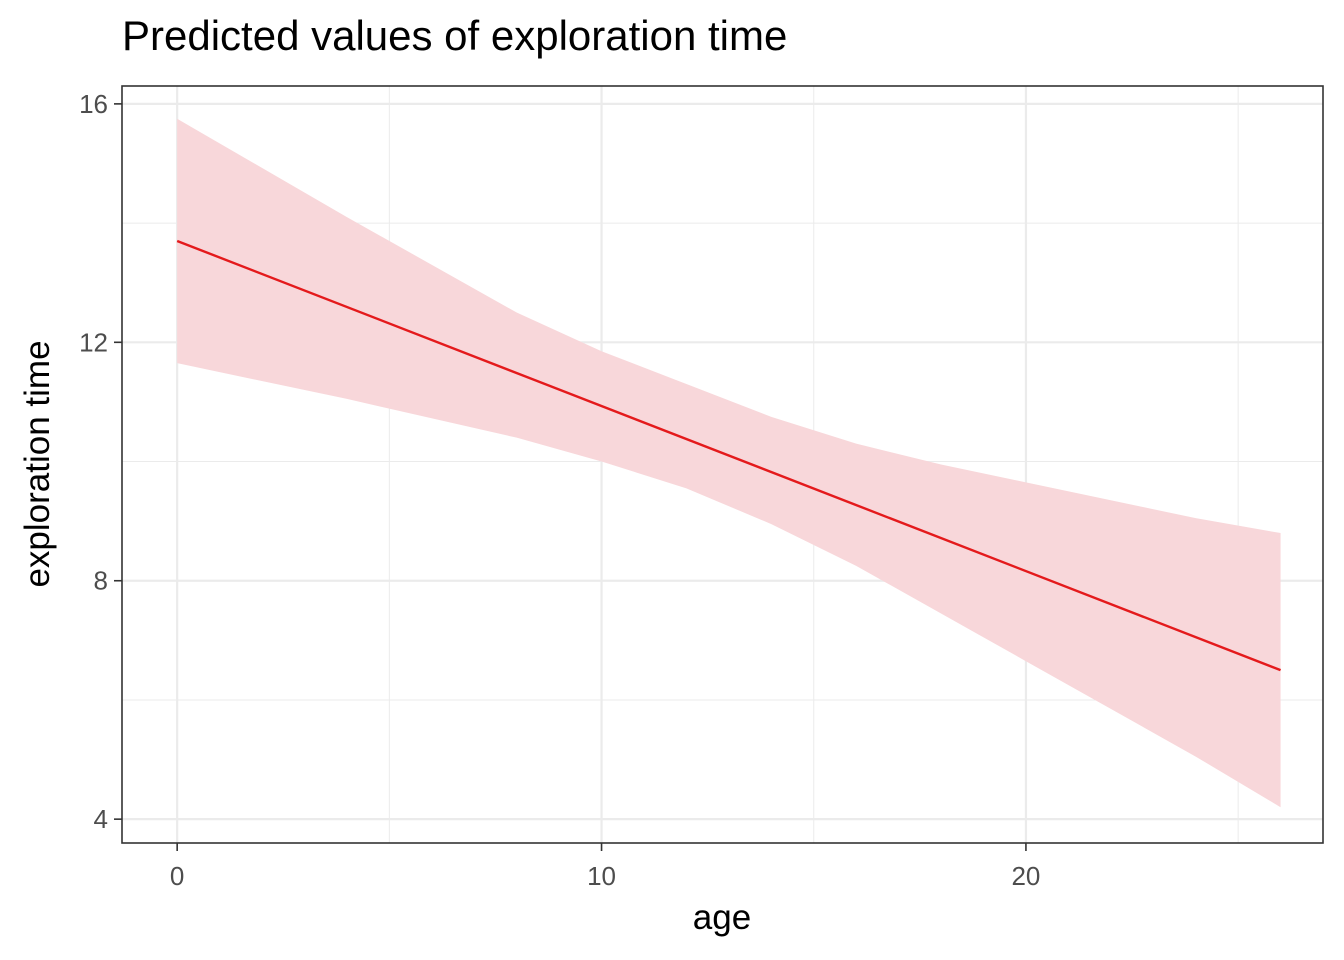 This screenshot has width=1344, height=960. What do you see at coordinates (455, 35) in the screenshot?
I see `chart-title: Predicted values of exploration time` at bounding box center [455, 35].